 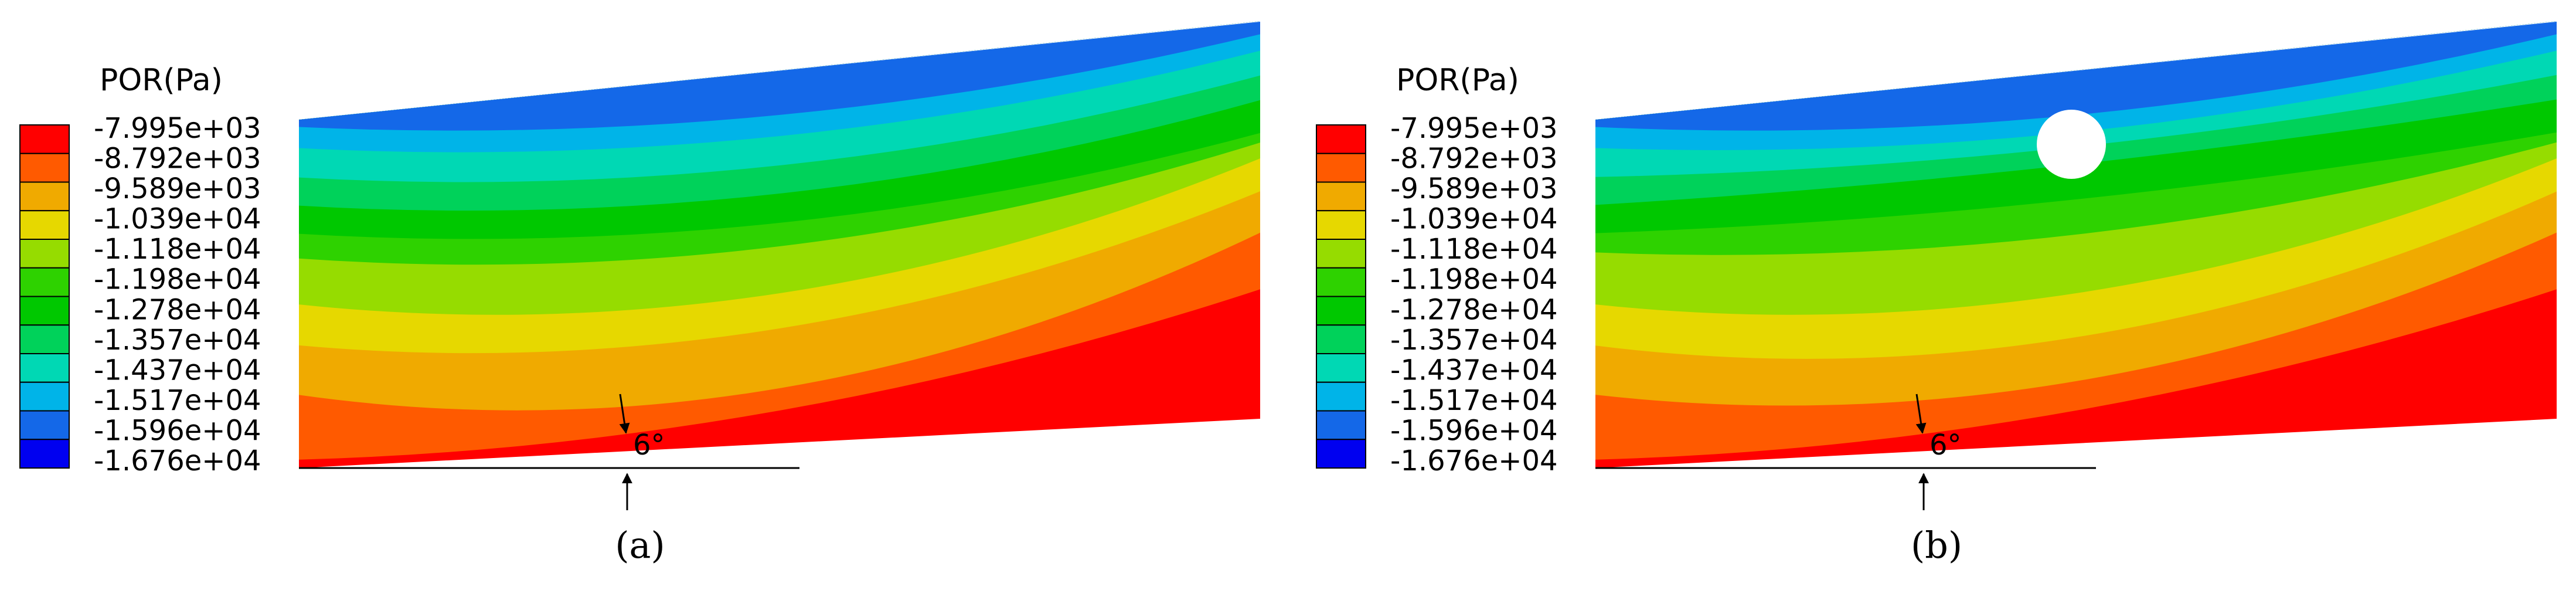 What do you see at coordinates (1936, 545) in the screenshot?
I see `caption: (b)` at bounding box center [1936, 545].